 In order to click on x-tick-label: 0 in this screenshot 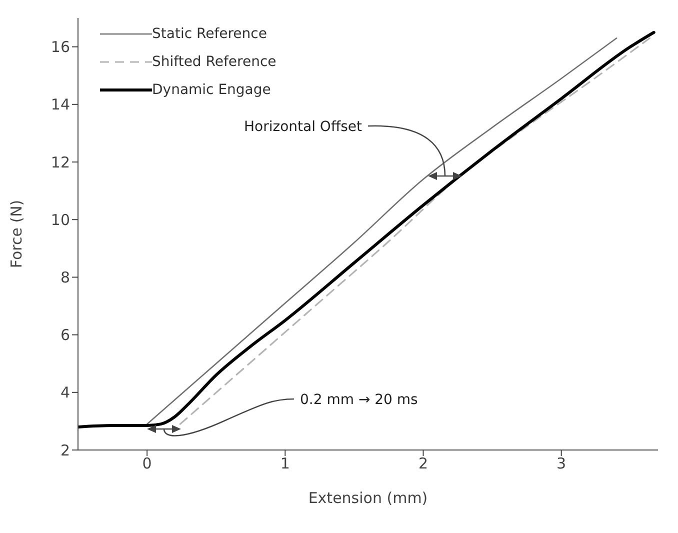, I will do `click(147, 463)`.